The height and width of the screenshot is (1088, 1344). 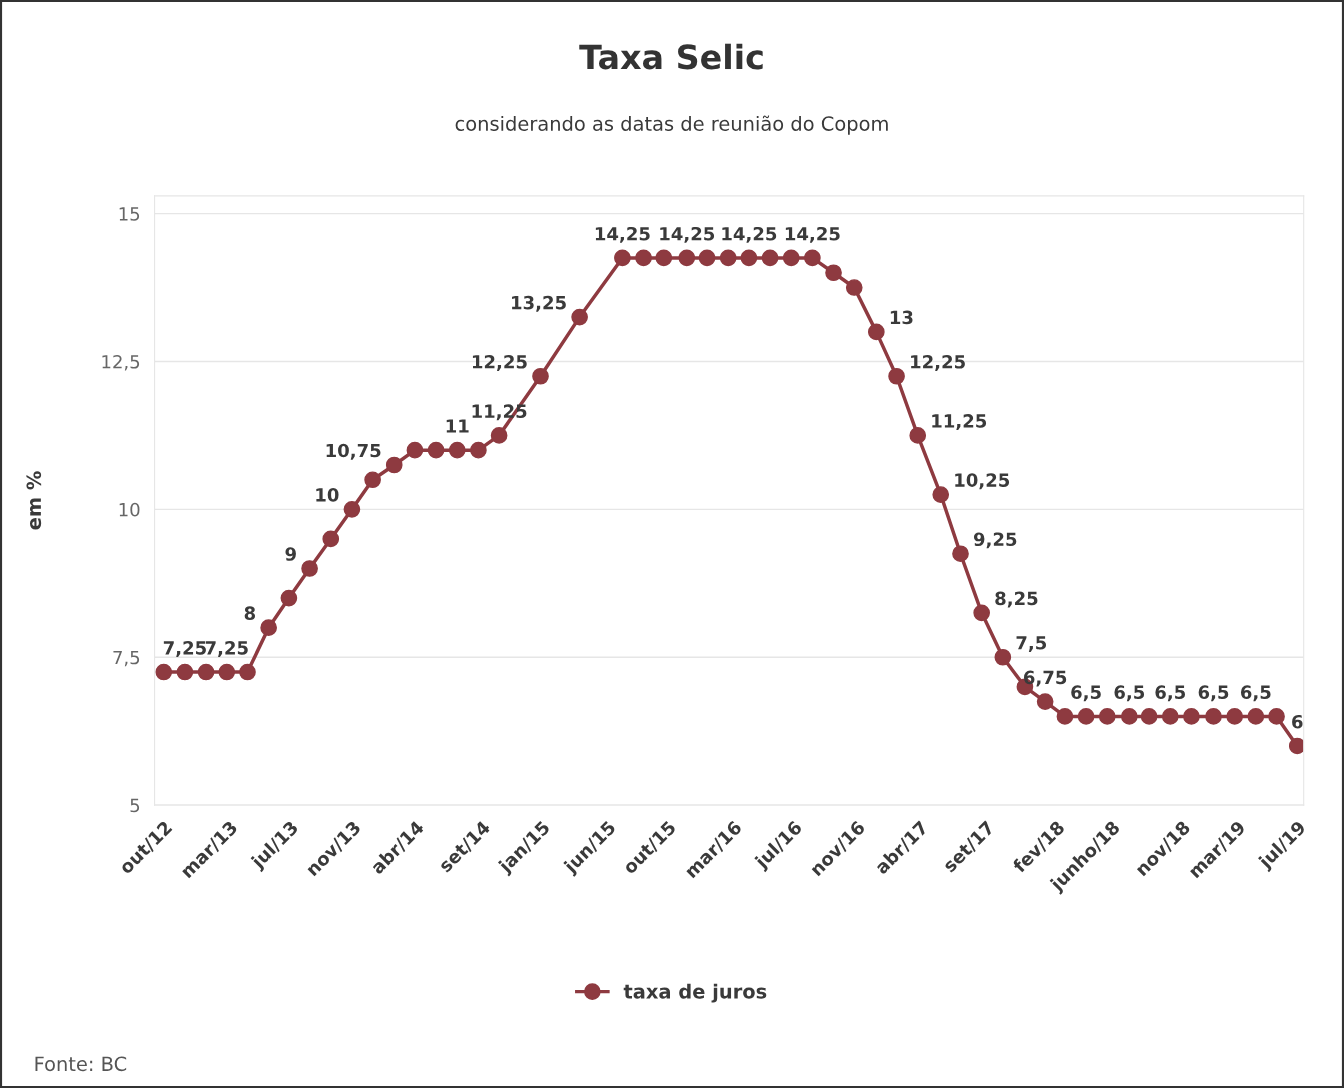 I want to click on data-label: 13,25, so click(x=539, y=303).